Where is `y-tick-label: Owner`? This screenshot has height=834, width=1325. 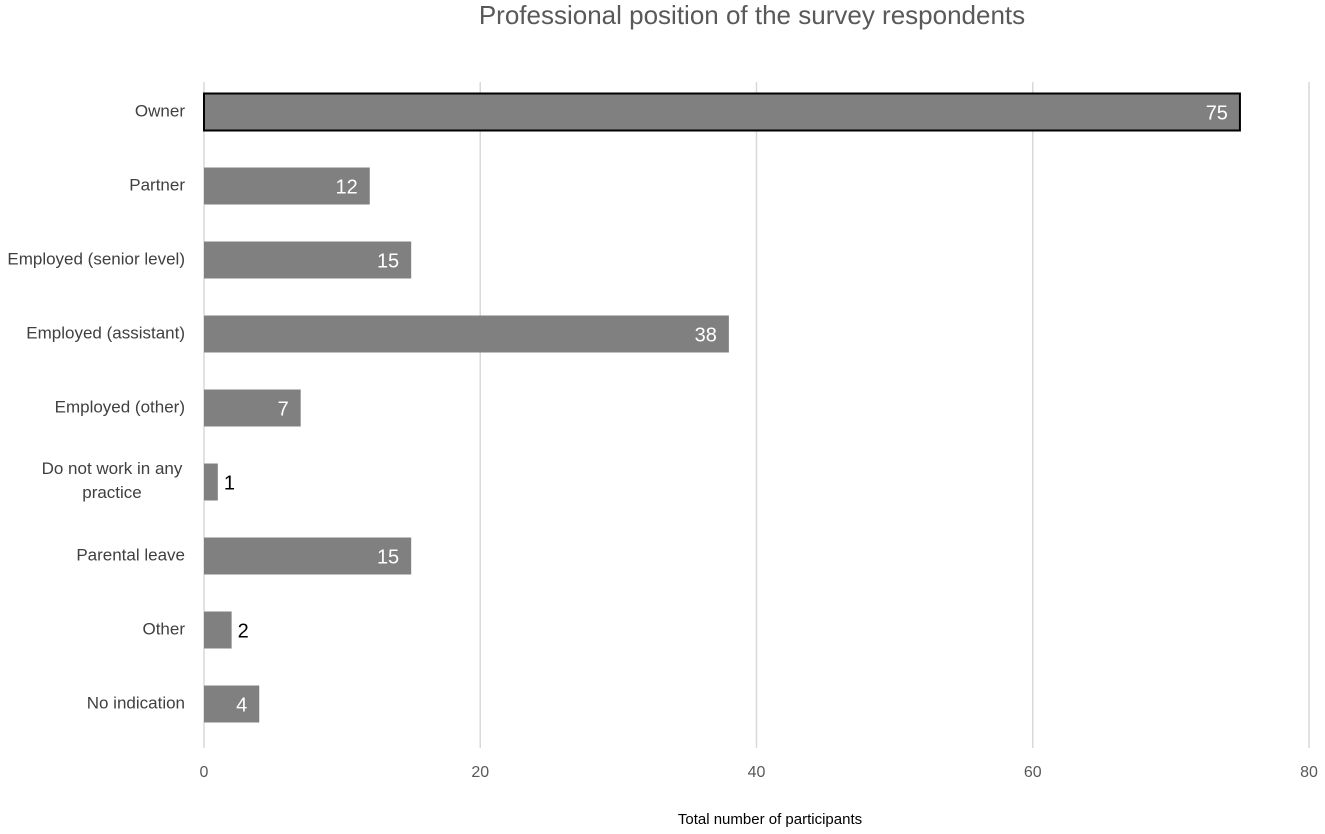
y-tick-label: Owner is located at coordinates (160, 110).